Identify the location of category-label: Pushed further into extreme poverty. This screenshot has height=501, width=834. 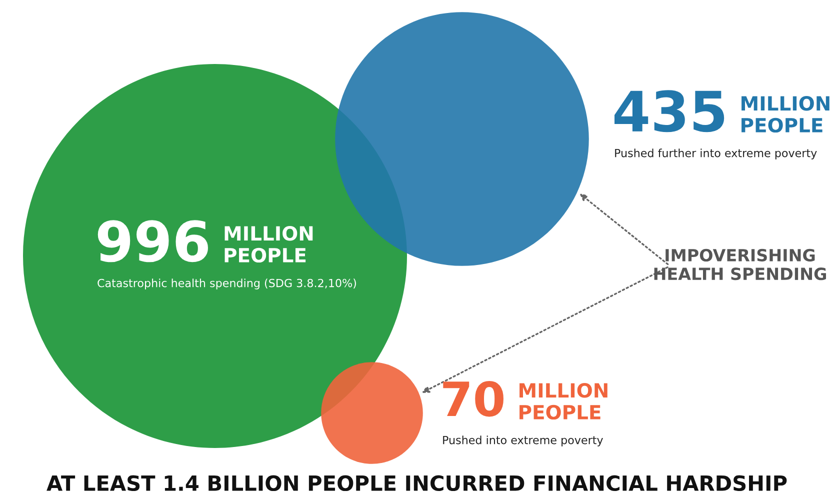
(716, 154).